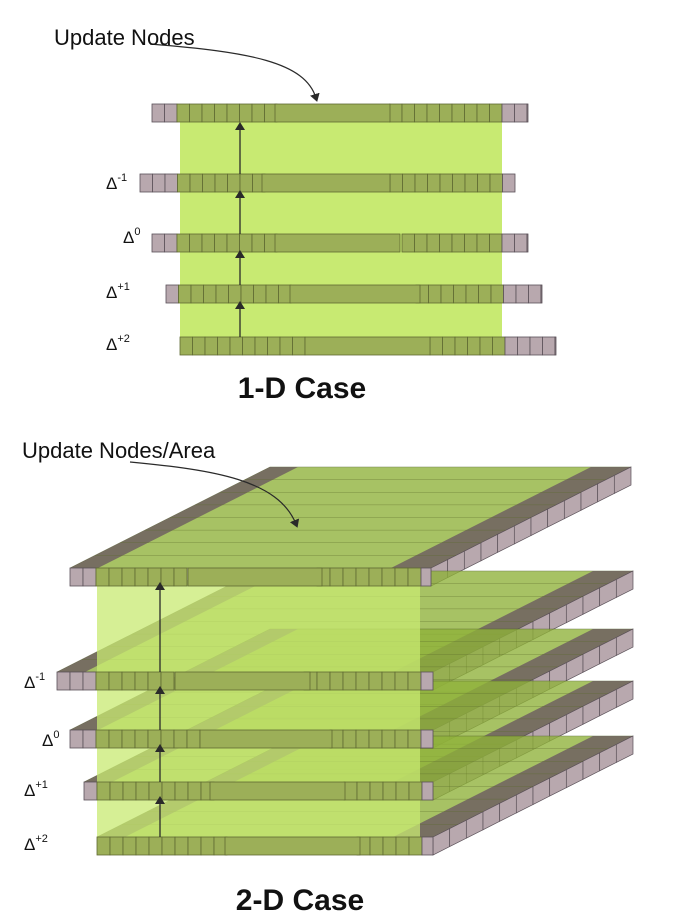  I want to click on one-d-caption: 1-D Case, so click(302, 388).